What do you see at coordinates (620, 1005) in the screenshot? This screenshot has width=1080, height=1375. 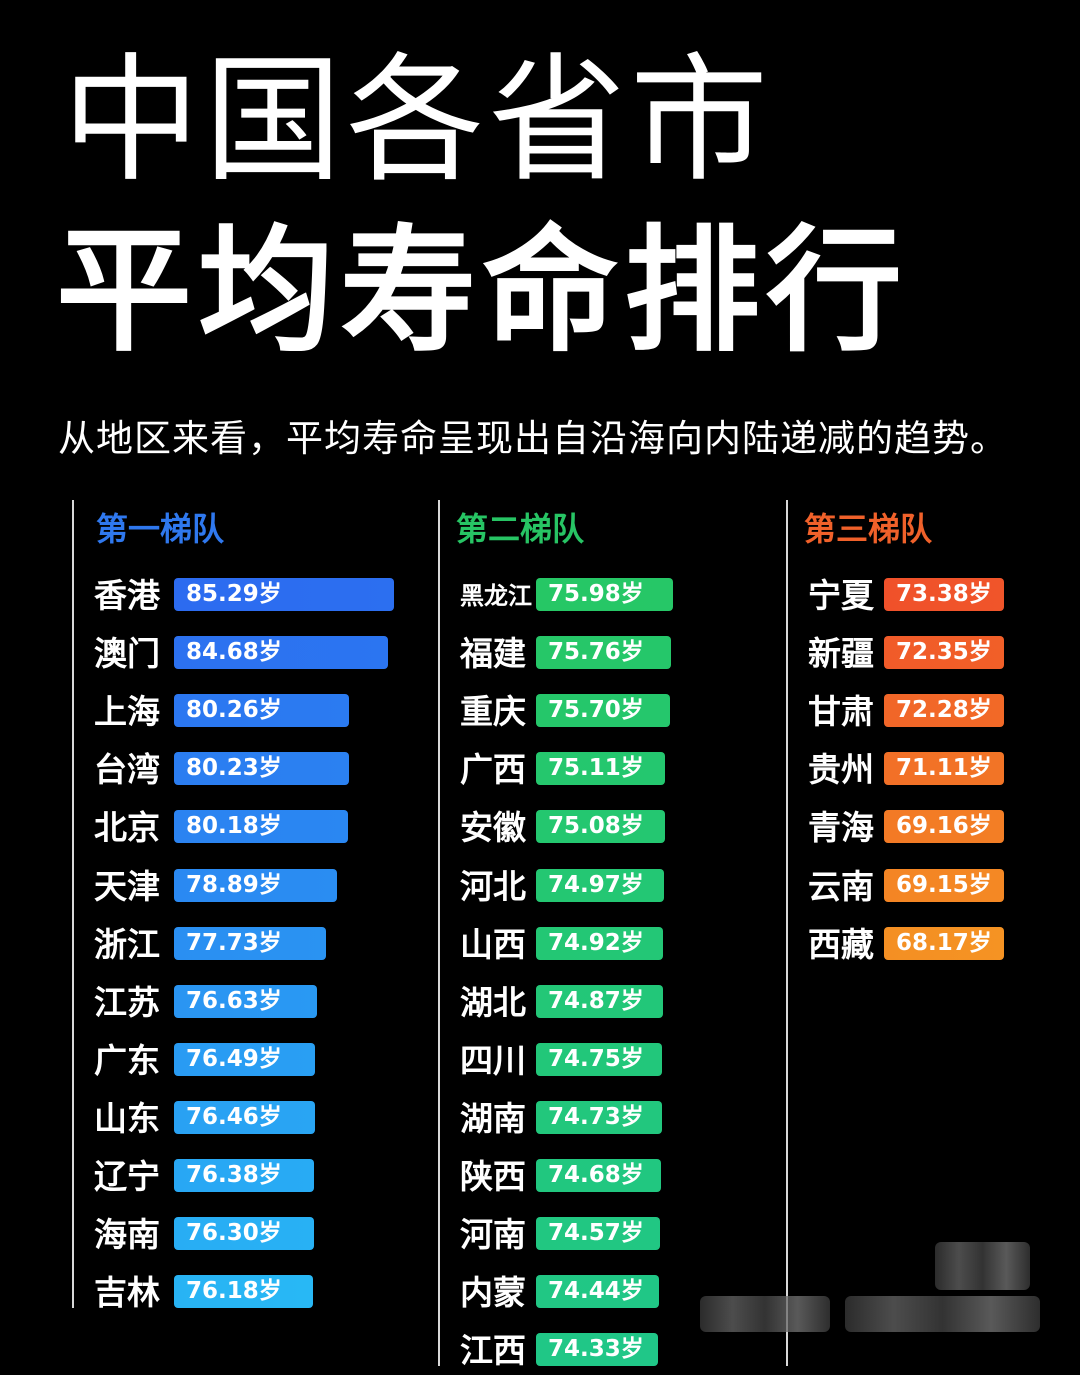 I see `chart-row: 湖北 74.87岁` at bounding box center [620, 1005].